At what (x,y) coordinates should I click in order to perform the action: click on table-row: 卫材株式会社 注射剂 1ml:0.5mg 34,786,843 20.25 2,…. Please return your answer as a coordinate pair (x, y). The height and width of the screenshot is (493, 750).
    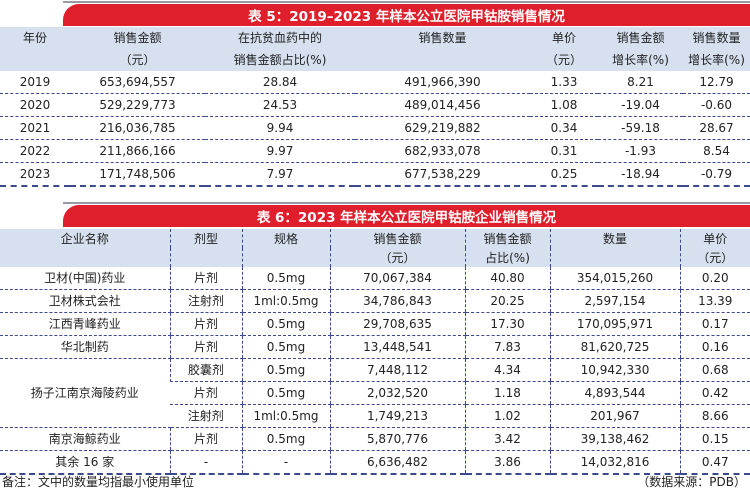
    Looking at the image, I should click on (375, 301).